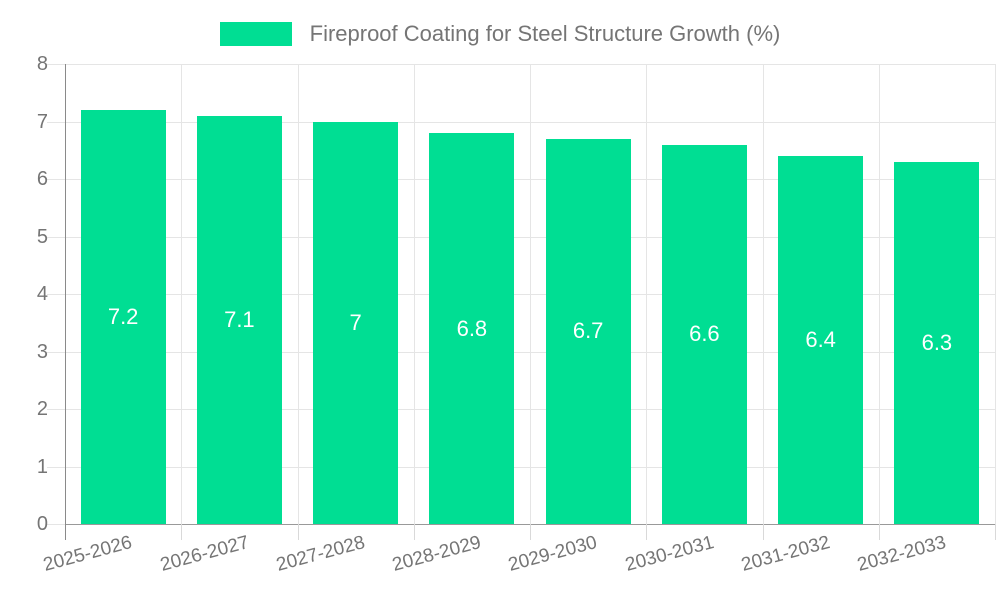 The height and width of the screenshot is (600, 1000). I want to click on bar-value-label: 7, so click(355, 322).